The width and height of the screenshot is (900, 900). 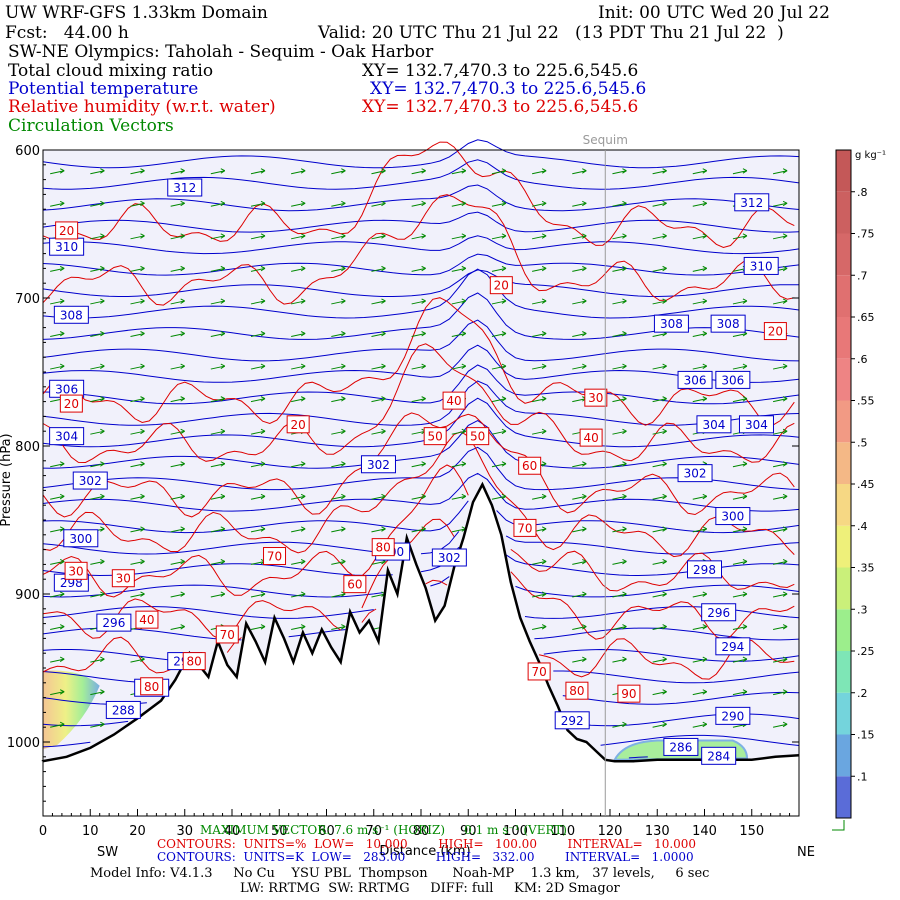 What do you see at coordinates (680, 747) in the screenshot?
I see `theta-label: 286` at bounding box center [680, 747].